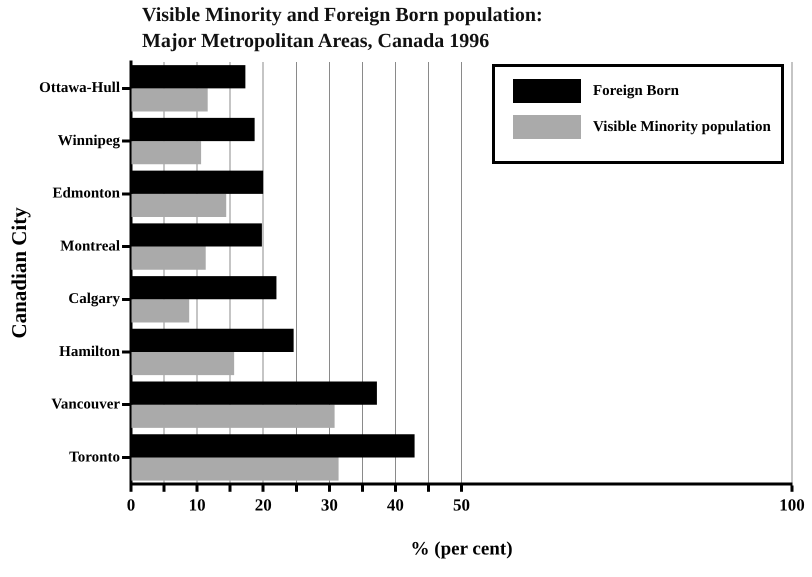 This screenshot has width=812, height=577. I want to click on x-tick-label: 40, so click(395, 504).